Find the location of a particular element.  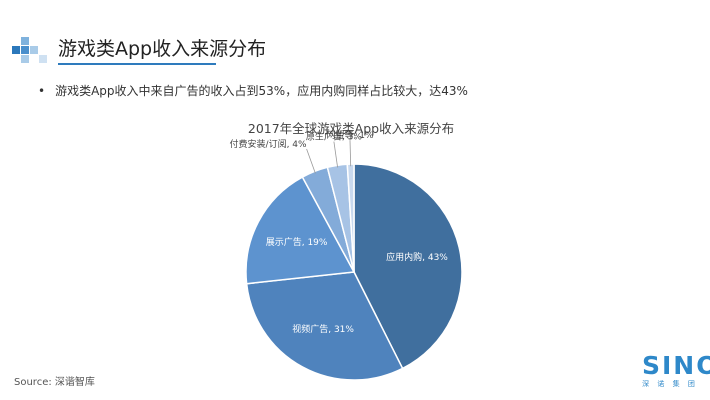

brand-subtitle: 深 诺 集 团 is located at coordinates (670, 384).